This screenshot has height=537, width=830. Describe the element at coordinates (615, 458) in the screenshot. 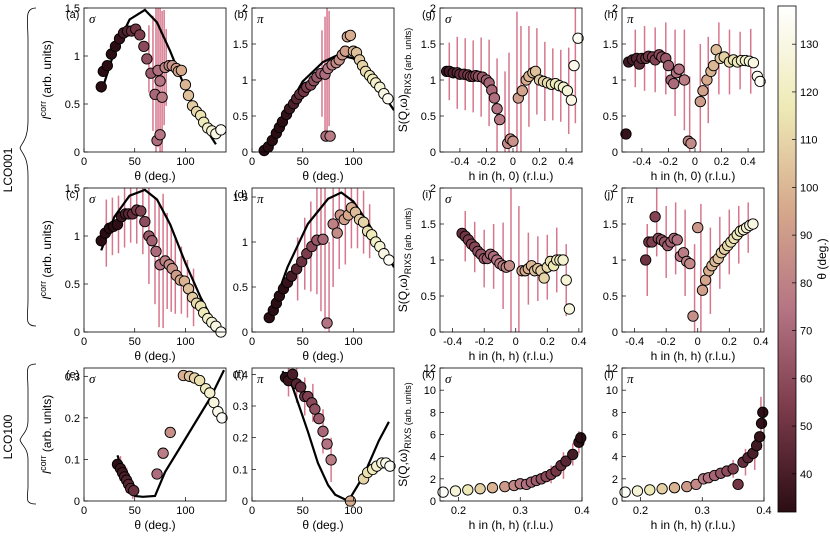

I see `y-tick-label: 4` at that location.